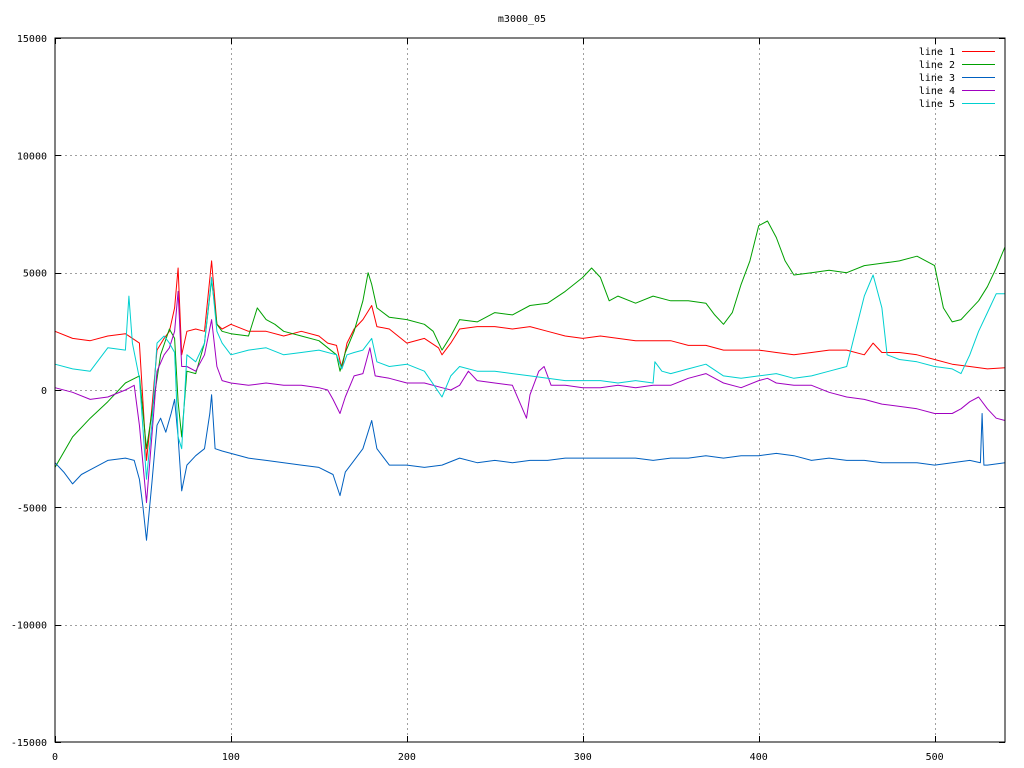 The height and width of the screenshot is (768, 1024). Describe the element at coordinates (55, 757) in the screenshot. I see `x-tick-label: 0` at that location.